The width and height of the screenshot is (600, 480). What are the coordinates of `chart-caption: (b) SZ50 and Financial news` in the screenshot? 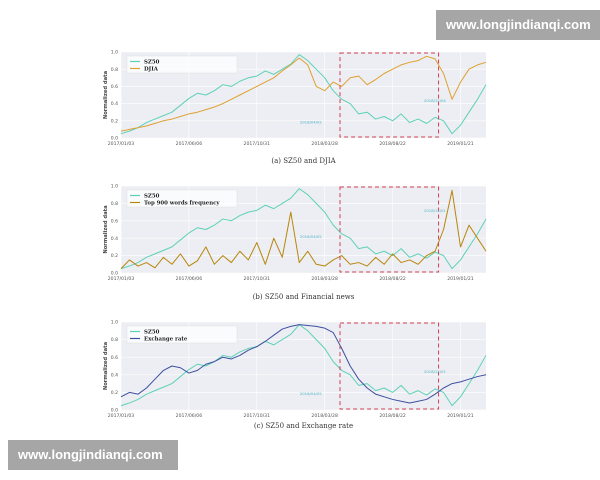 It's located at (304, 297).